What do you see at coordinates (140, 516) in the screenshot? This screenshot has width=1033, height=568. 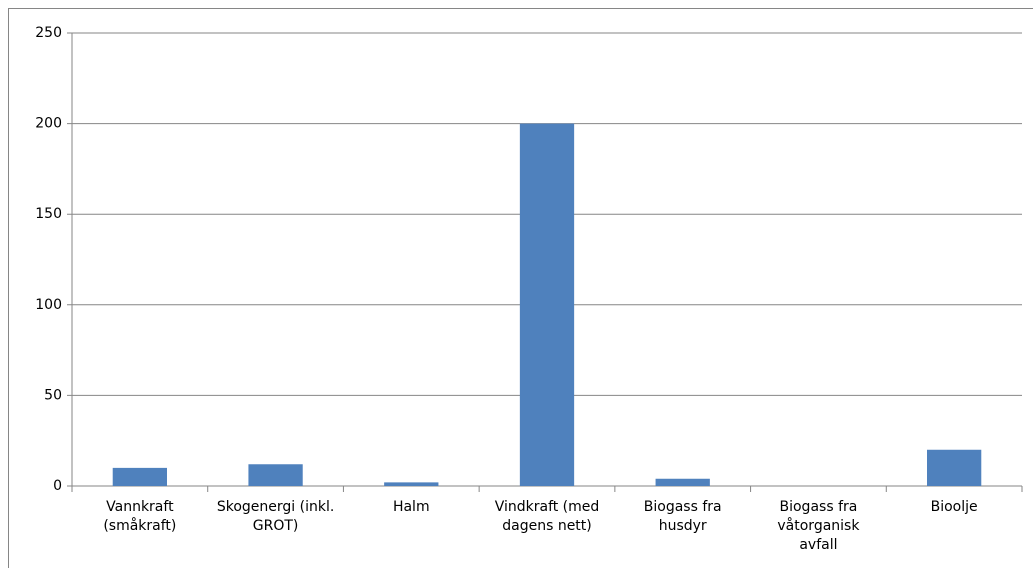 I see `x-tick-label: Vannkraft (småkraft)` at bounding box center [140, 516].